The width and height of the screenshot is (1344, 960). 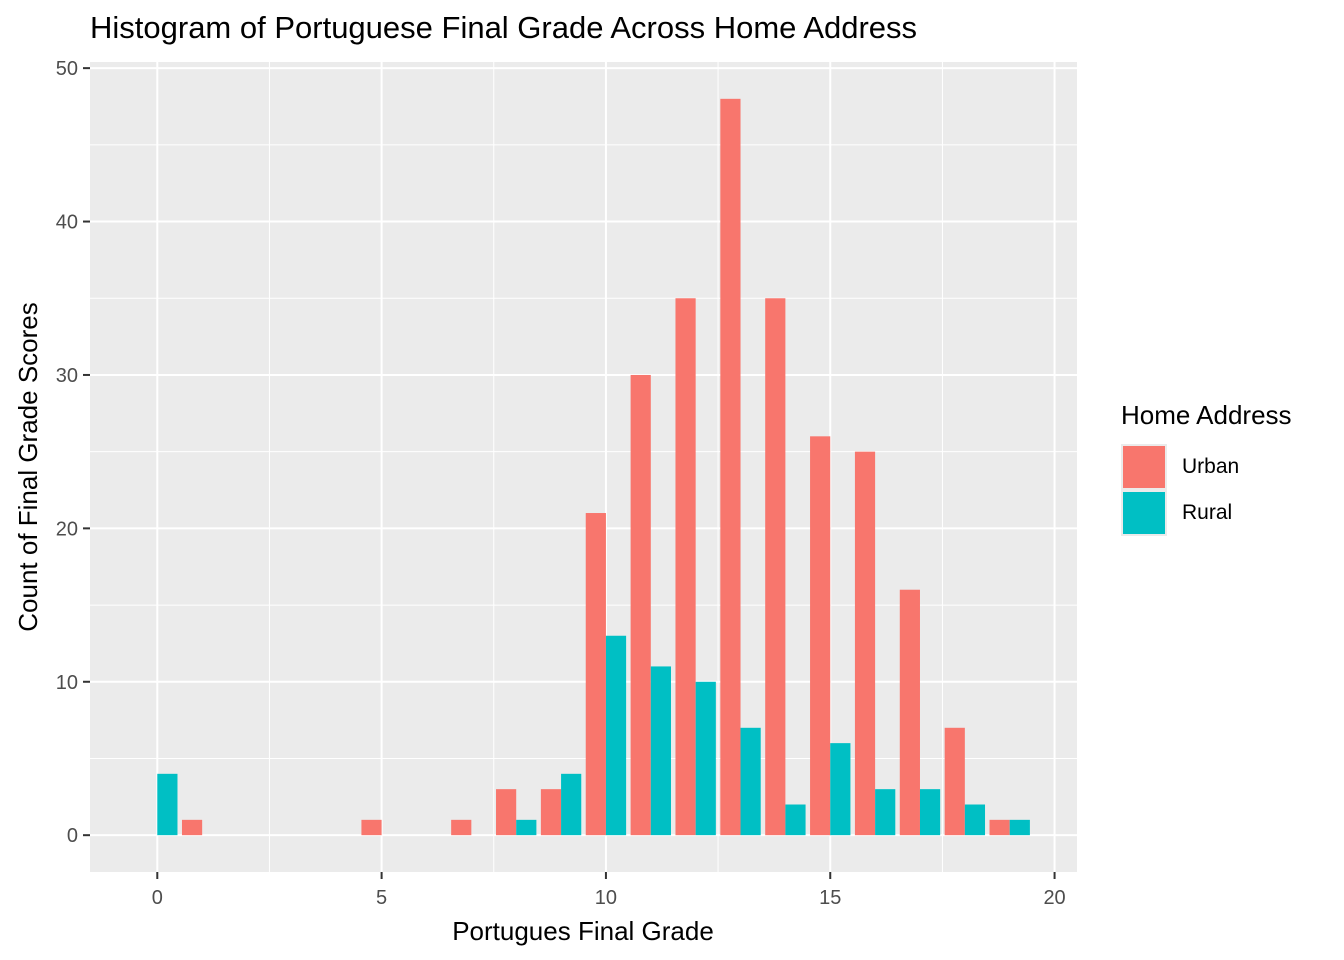 I want to click on y-tick-label: 0, so click(x=72, y=836).